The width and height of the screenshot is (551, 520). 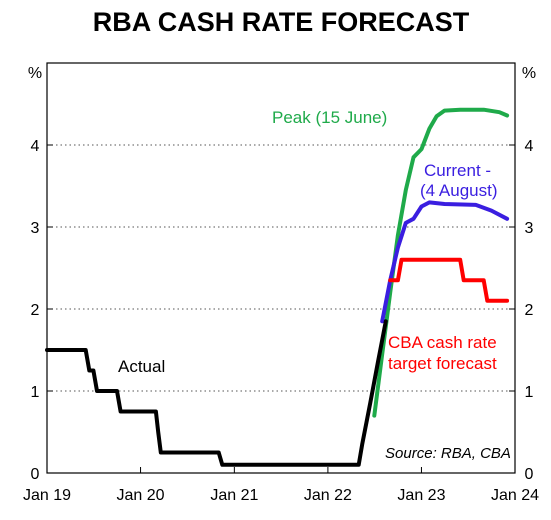 What do you see at coordinates (442, 342) in the screenshot?
I see `annotation-label: CBA cash rate` at bounding box center [442, 342].